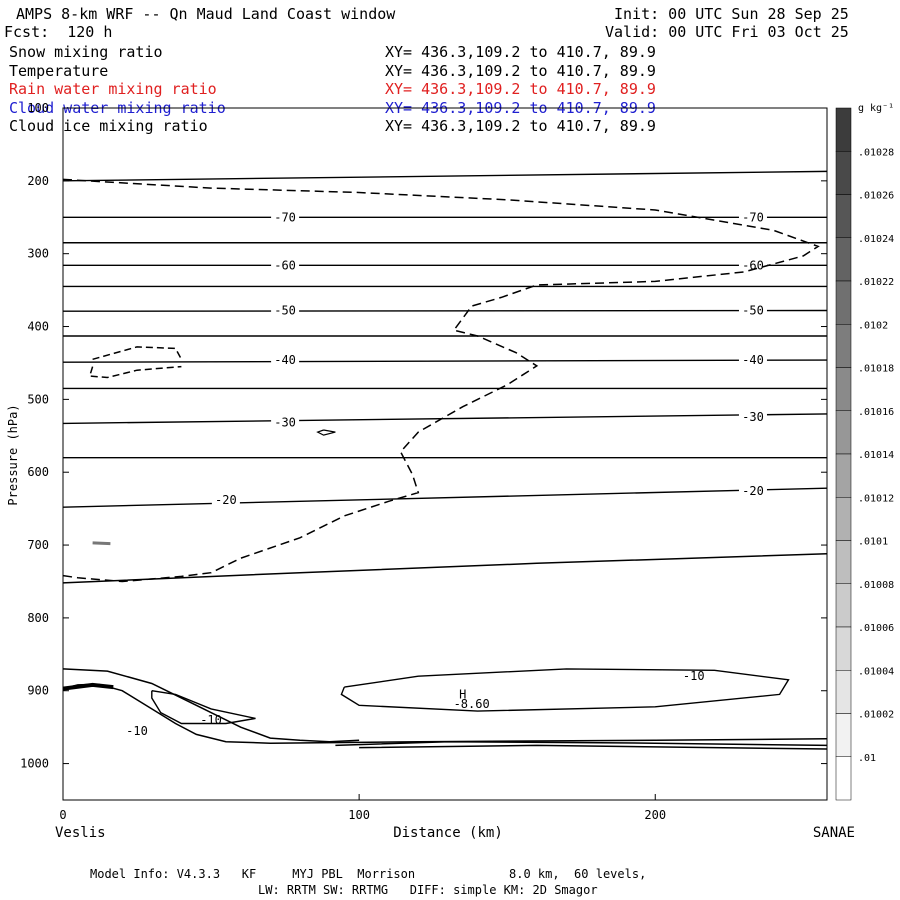  I want to click on colorbar-label: .01014, so click(876, 455).